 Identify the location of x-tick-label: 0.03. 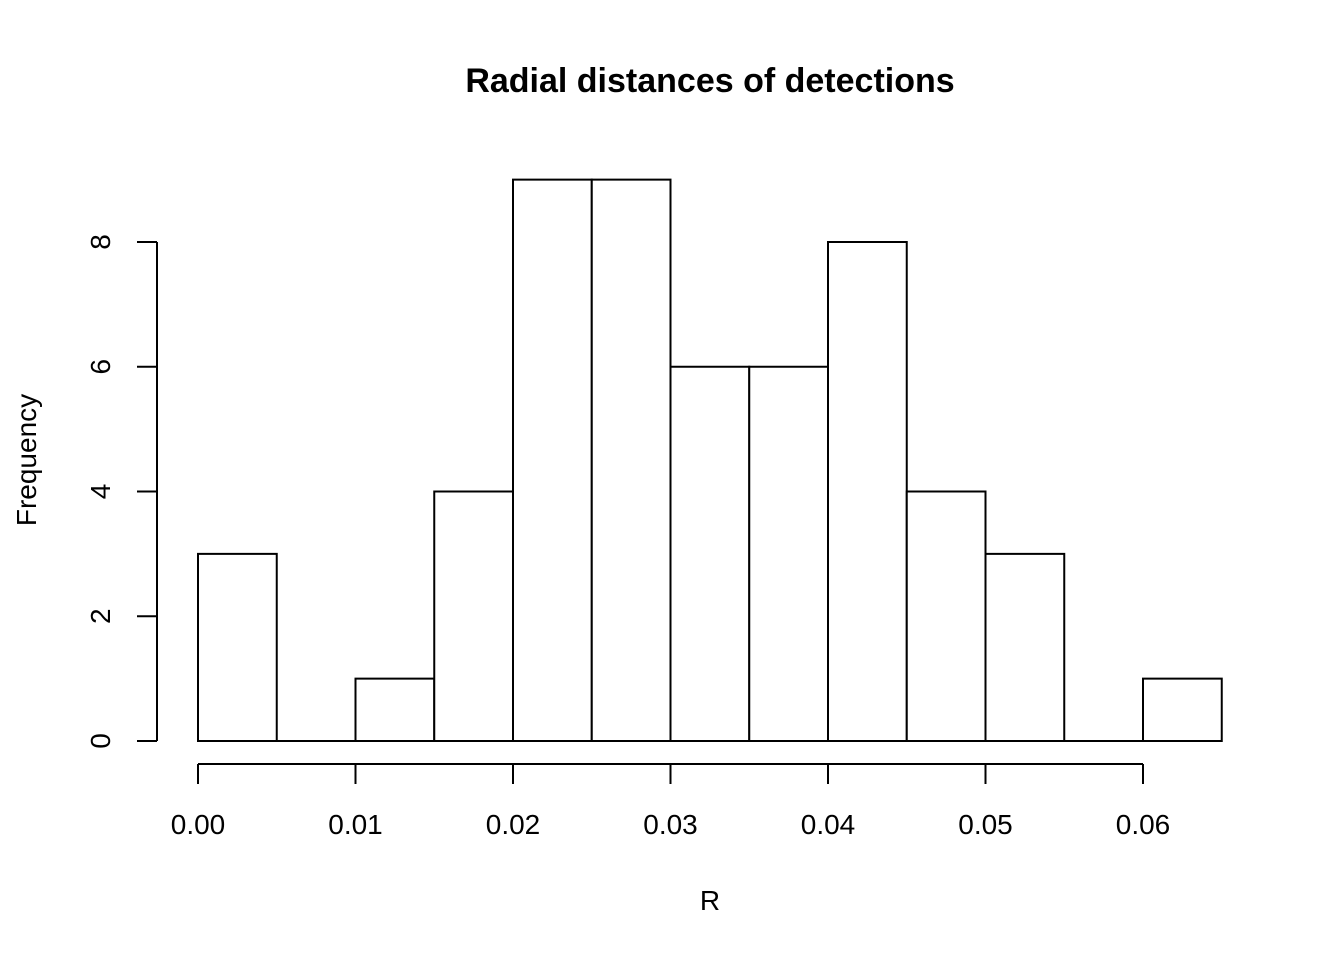
(670, 824).